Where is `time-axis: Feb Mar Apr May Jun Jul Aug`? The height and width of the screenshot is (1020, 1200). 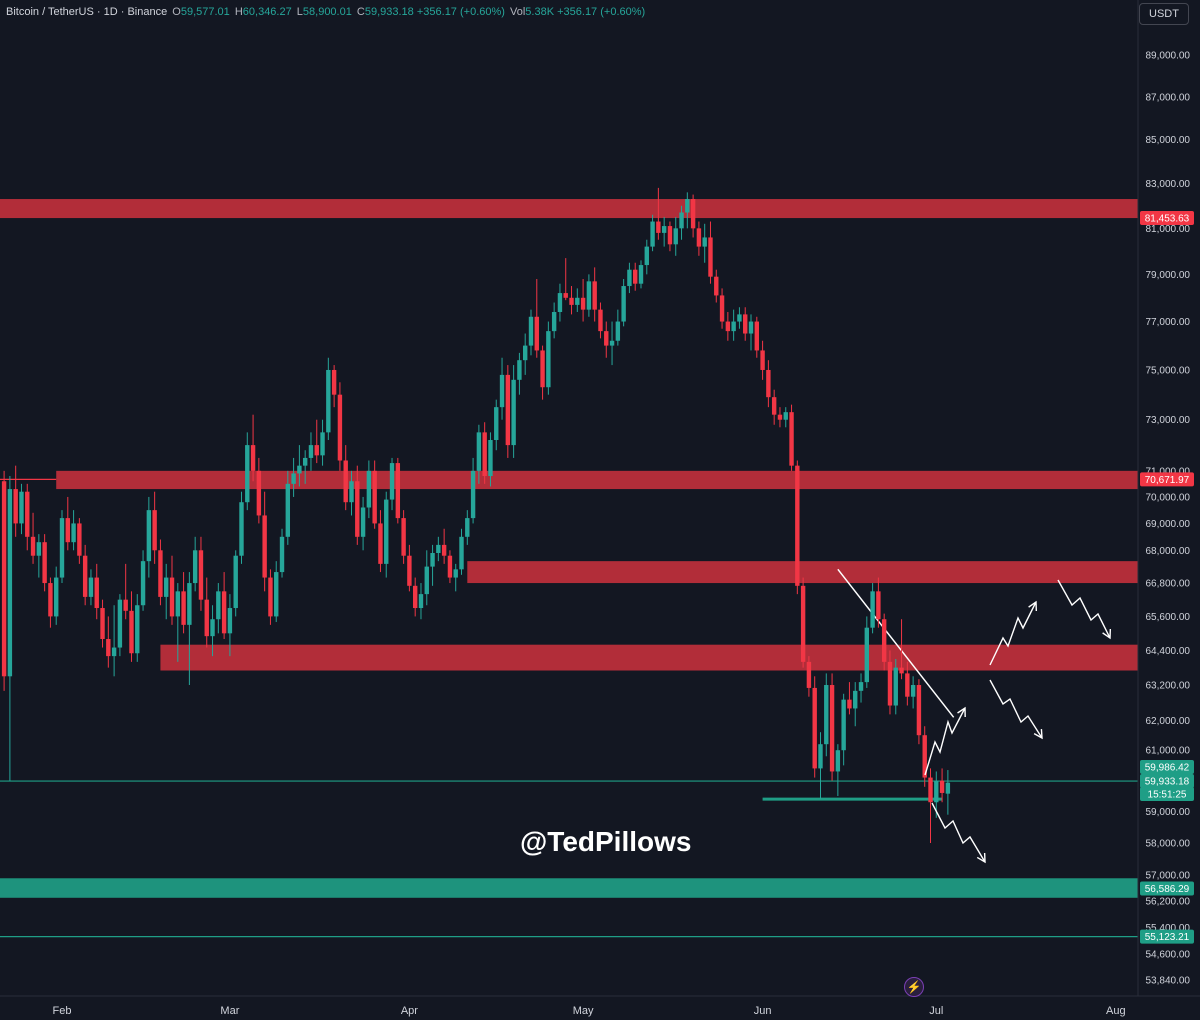
time-axis: Feb Mar Apr May Jun Jul Aug is located at coordinates (600, 1006).